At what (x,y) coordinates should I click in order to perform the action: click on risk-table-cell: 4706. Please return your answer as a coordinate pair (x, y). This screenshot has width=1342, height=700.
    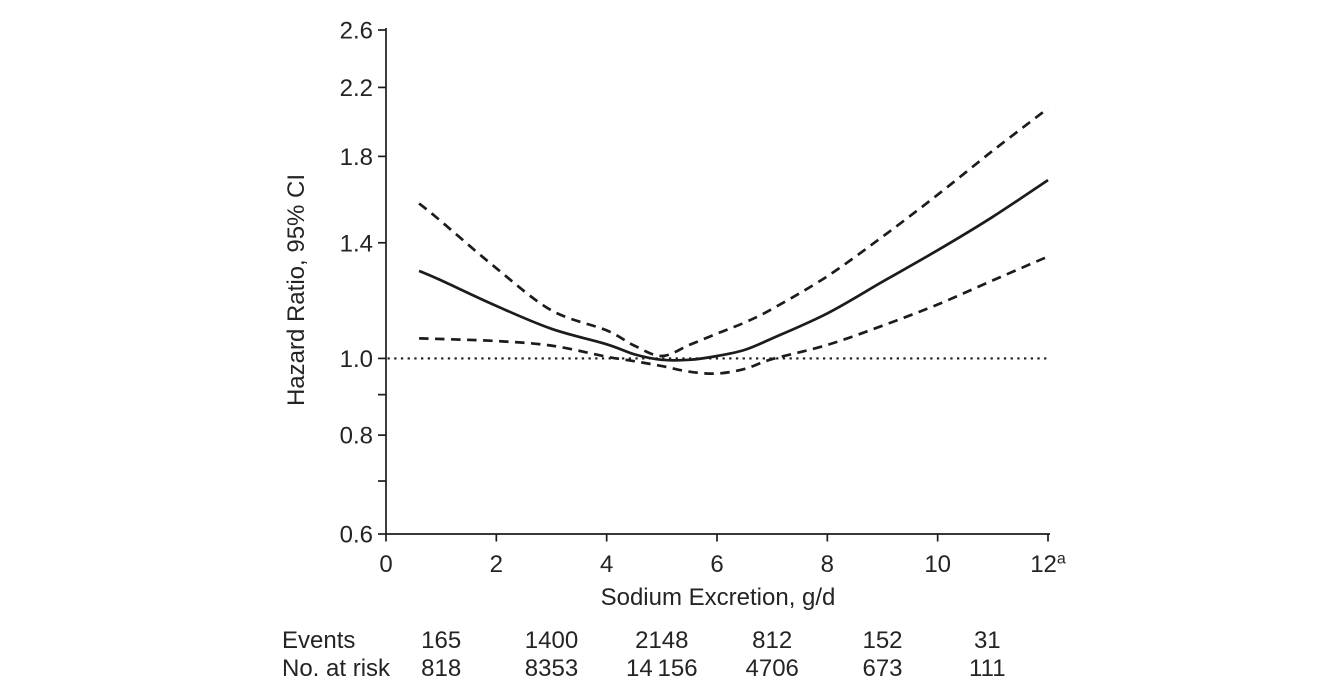
    Looking at the image, I should click on (772, 668).